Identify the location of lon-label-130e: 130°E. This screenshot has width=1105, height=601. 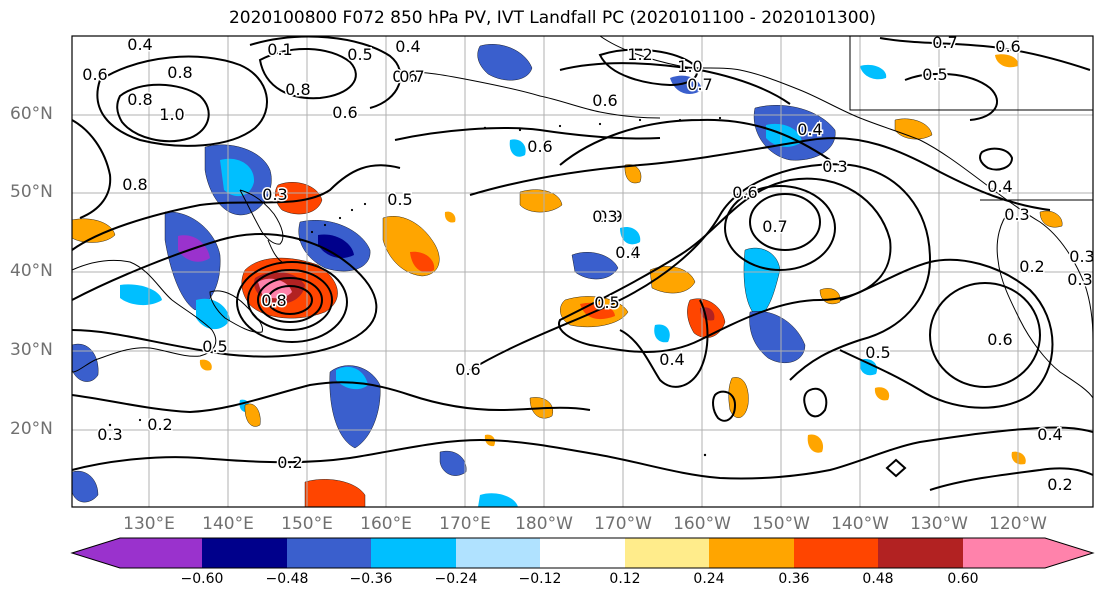
(149, 524).